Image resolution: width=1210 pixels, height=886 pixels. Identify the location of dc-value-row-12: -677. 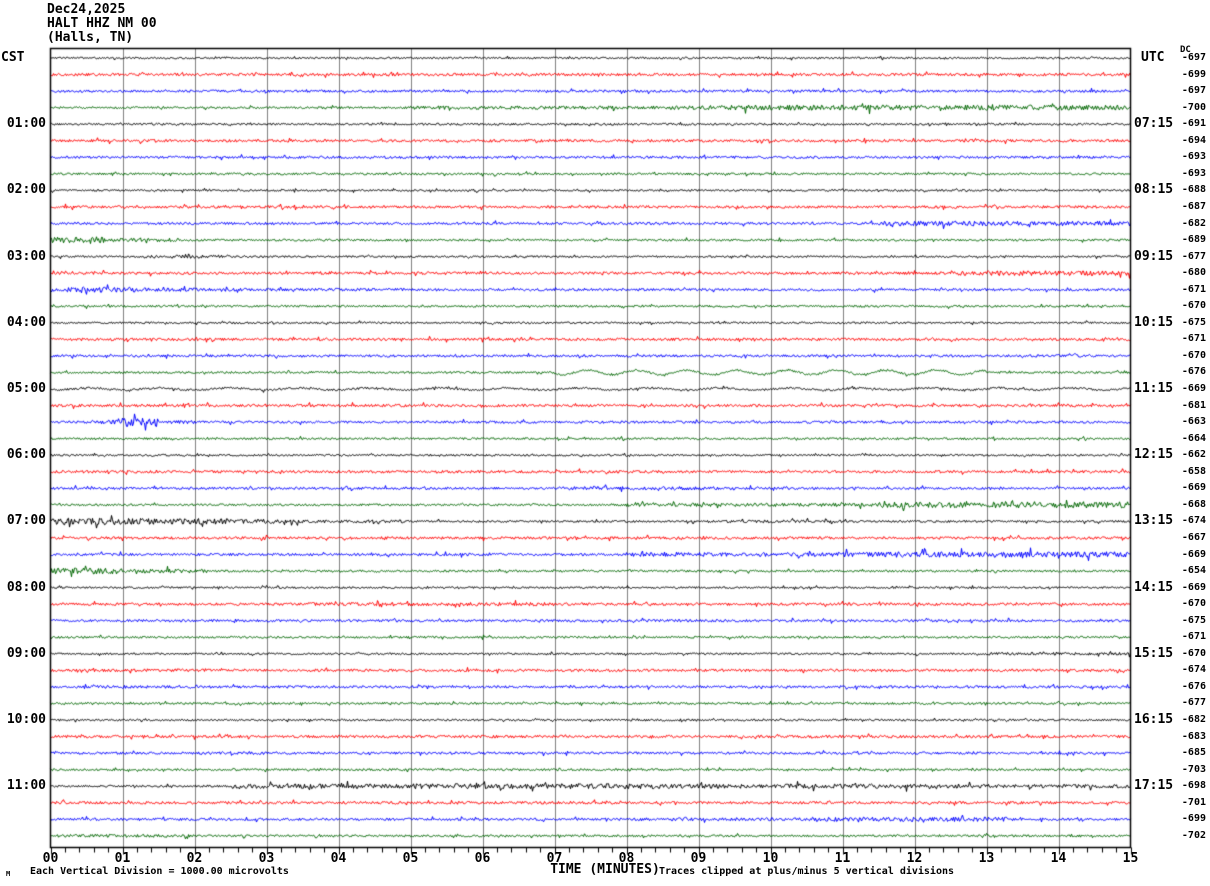
(1193, 256).